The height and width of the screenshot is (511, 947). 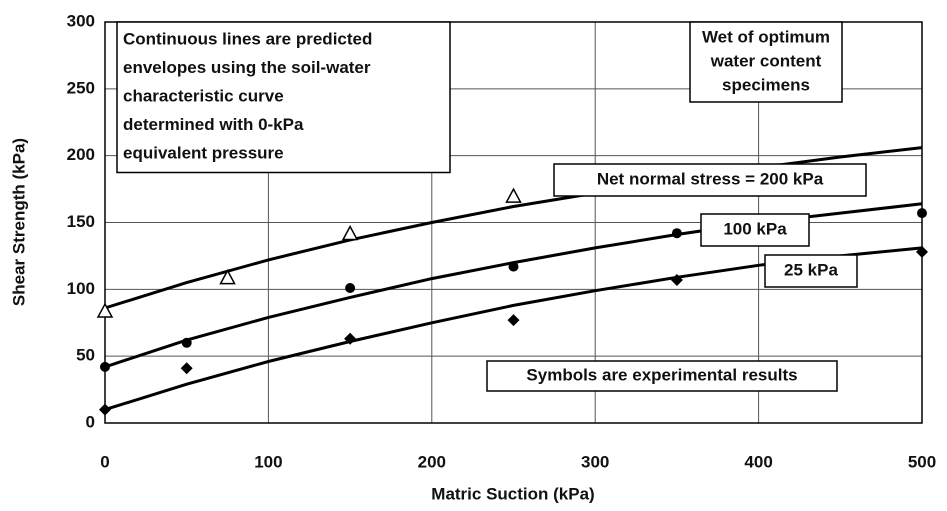 I want to click on y-tick-label: 300, so click(x=81, y=20).